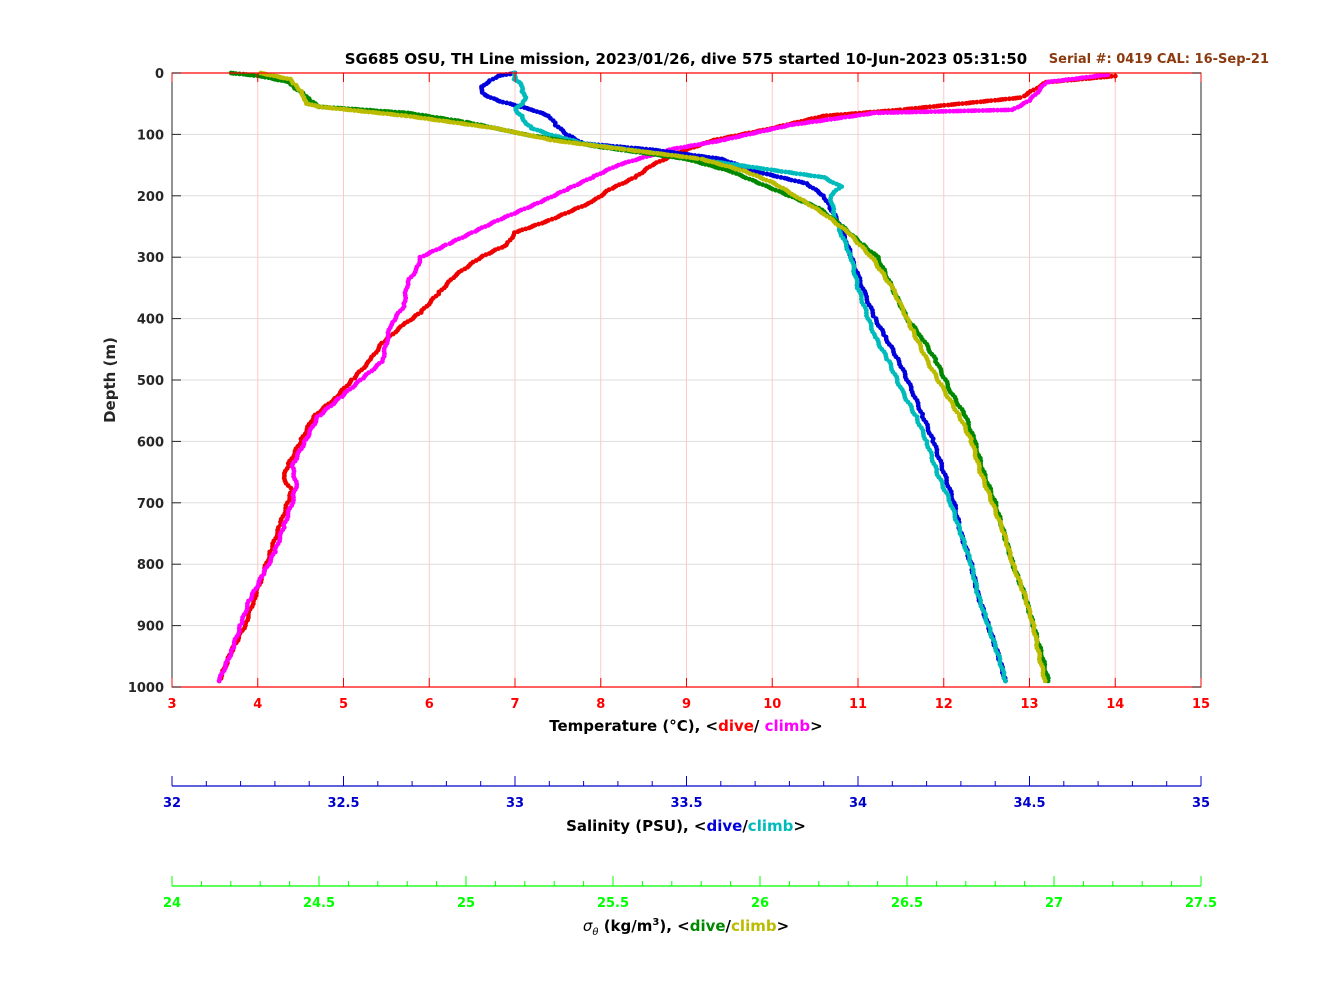 The width and height of the screenshot is (1328, 996). What do you see at coordinates (690, 893) in the screenshot?
I see `sigma-axis: 24 24.5 25 25.5 26 26.5 27 27.5` at bounding box center [690, 893].